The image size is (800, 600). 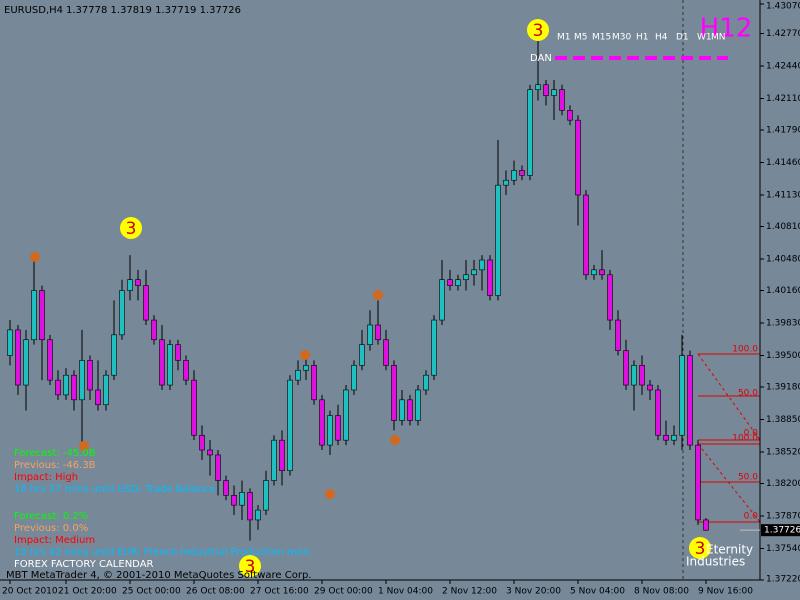 What do you see at coordinates (153, 10) in the screenshot?
I see `ohlc-header: 1.37778 1.37819 1.37719 1.37726` at bounding box center [153, 10].